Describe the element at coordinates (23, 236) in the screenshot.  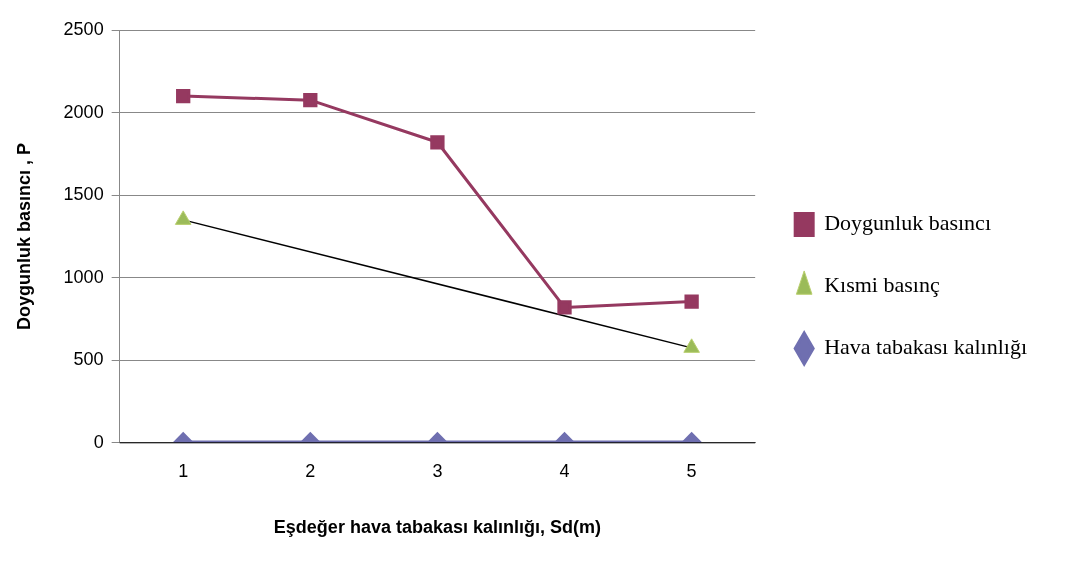
I see `y-axis-title: Doygunluk basıncı , P` at that location.